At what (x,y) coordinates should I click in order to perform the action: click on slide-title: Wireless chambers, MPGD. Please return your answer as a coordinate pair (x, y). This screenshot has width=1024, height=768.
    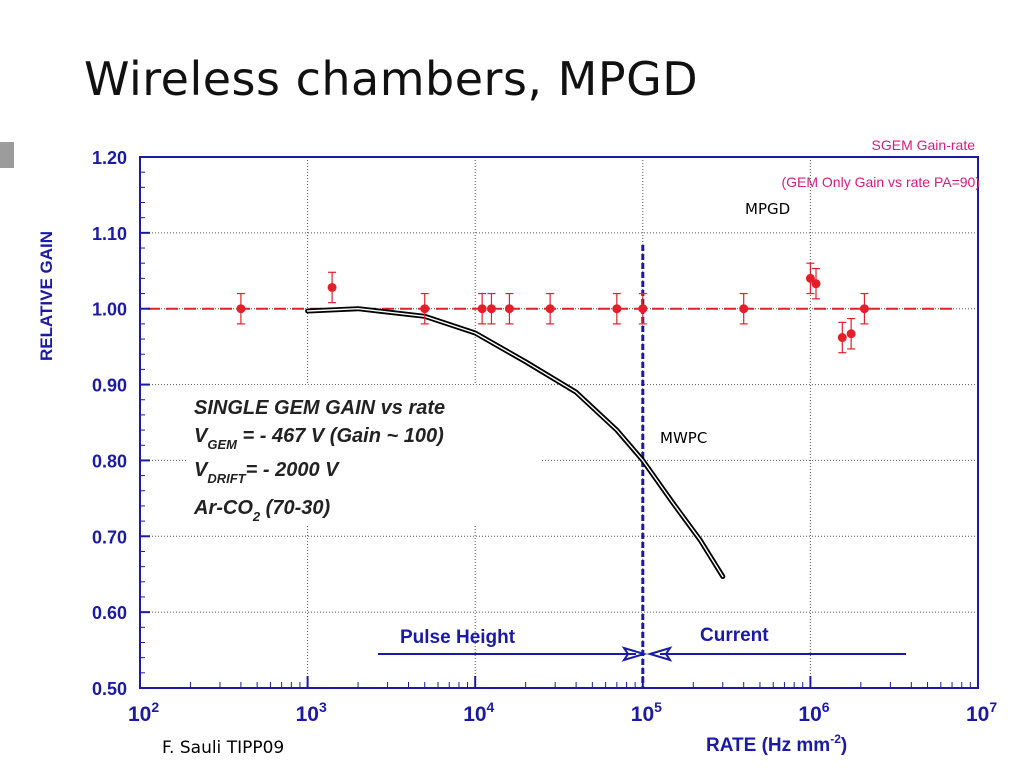
    Looking at the image, I should click on (391, 79).